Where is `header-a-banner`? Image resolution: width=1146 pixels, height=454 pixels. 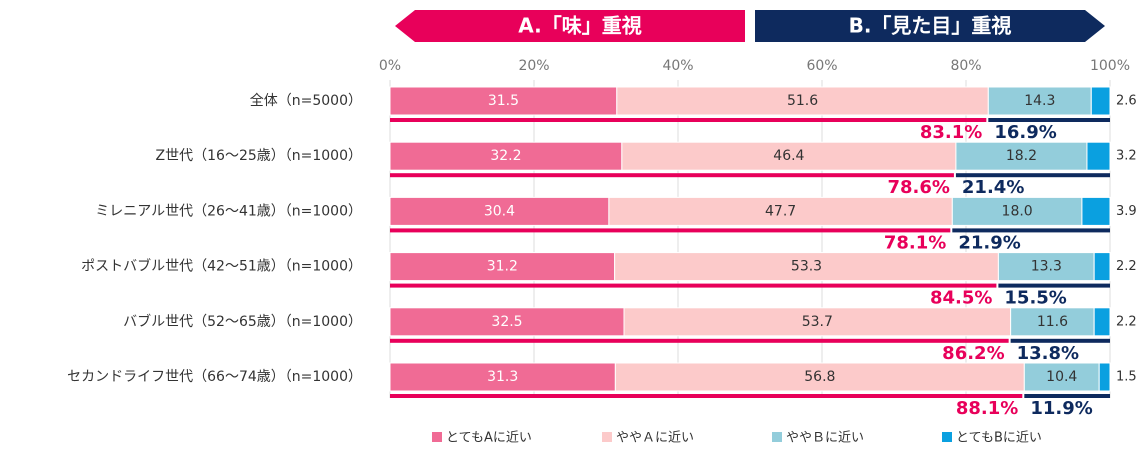 header-a-banner is located at coordinates (570, 26).